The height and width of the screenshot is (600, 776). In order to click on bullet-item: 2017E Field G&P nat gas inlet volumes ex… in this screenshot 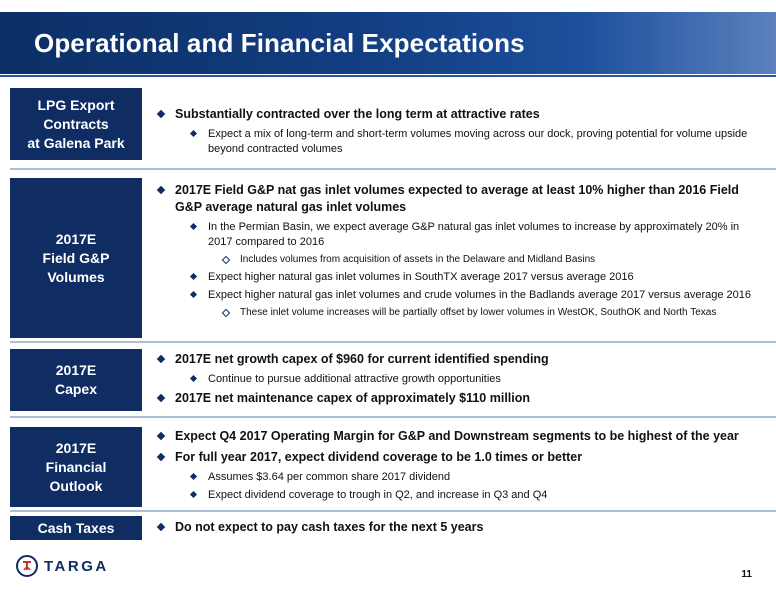, I will do `click(460, 199)`.